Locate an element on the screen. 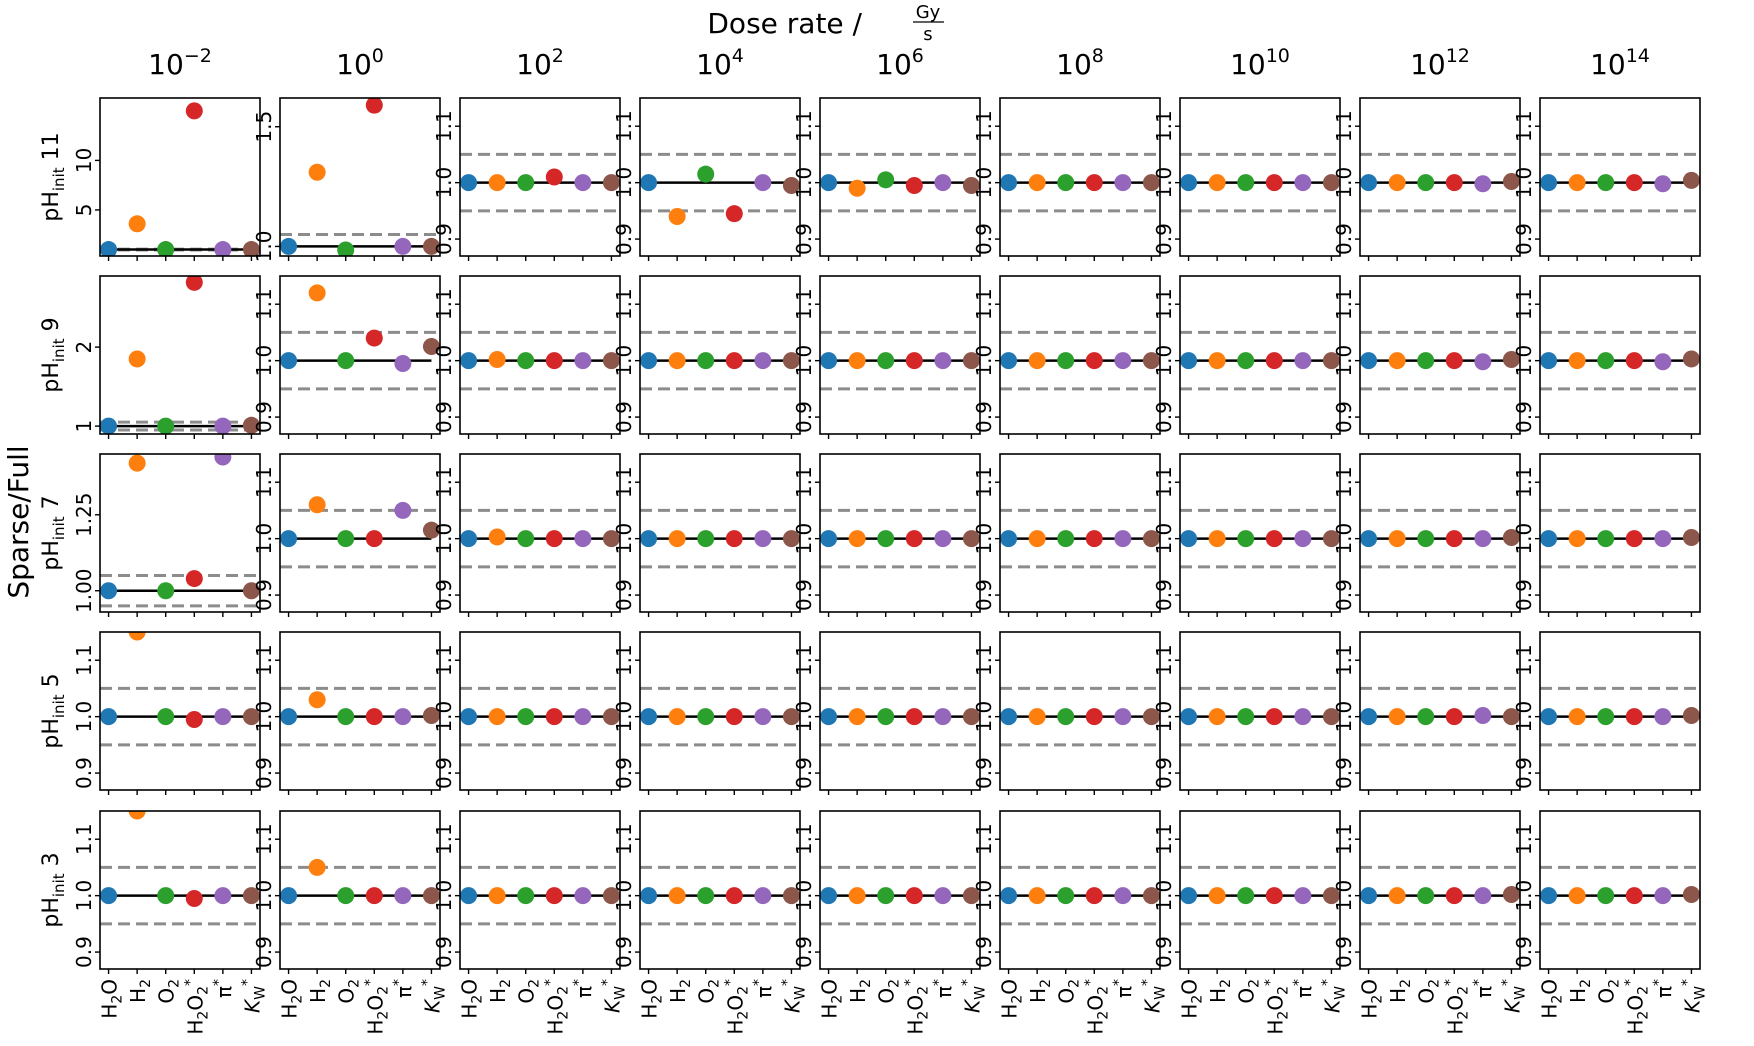 The height and width of the screenshot is (1046, 1754). row-label-3: pHinit 5 is located at coordinates (53, 710).